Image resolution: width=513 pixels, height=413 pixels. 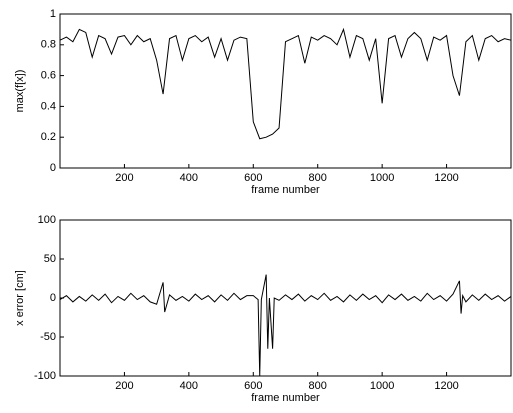 What do you see at coordinates (53, 14) in the screenshot?
I see `y-tick-label: 1` at bounding box center [53, 14].